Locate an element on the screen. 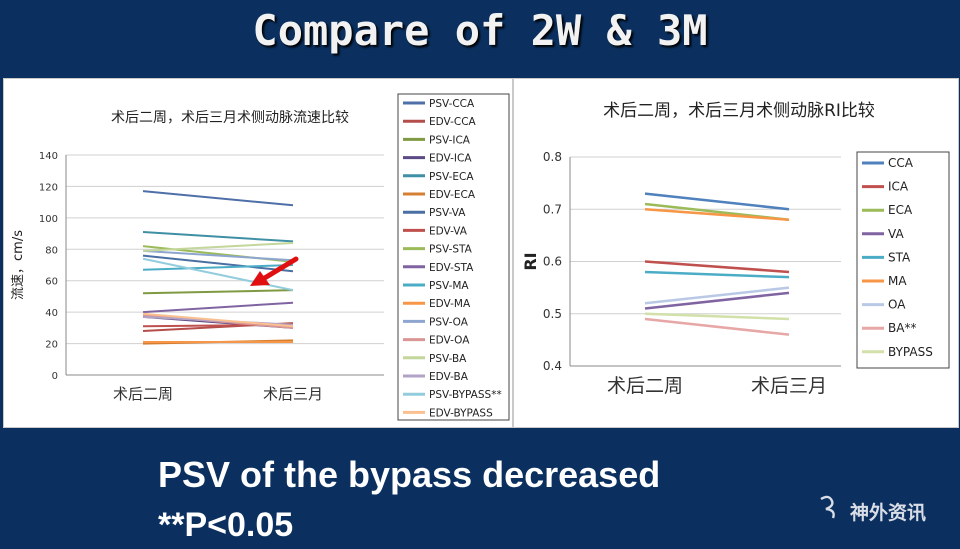 This screenshot has width=960, height=549. legend-label: MA is located at coordinates (897, 281).